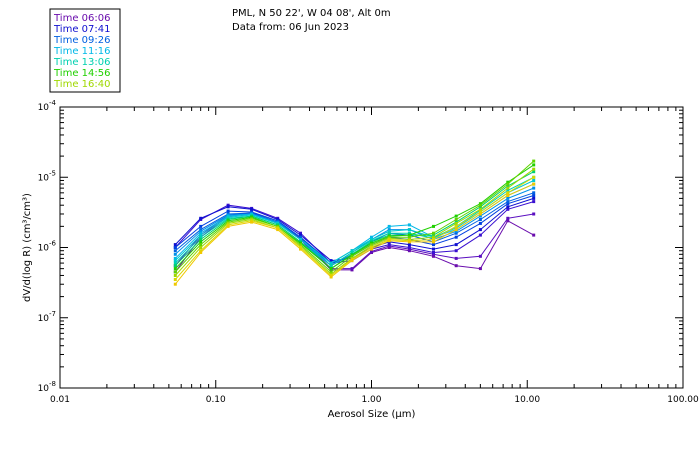 The height and width of the screenshot is (450, 700). What do you see at coordinates (81, 62) in the screenshot?
I see `legend-entry: Time 13:06` at bounding box center [81, 62].